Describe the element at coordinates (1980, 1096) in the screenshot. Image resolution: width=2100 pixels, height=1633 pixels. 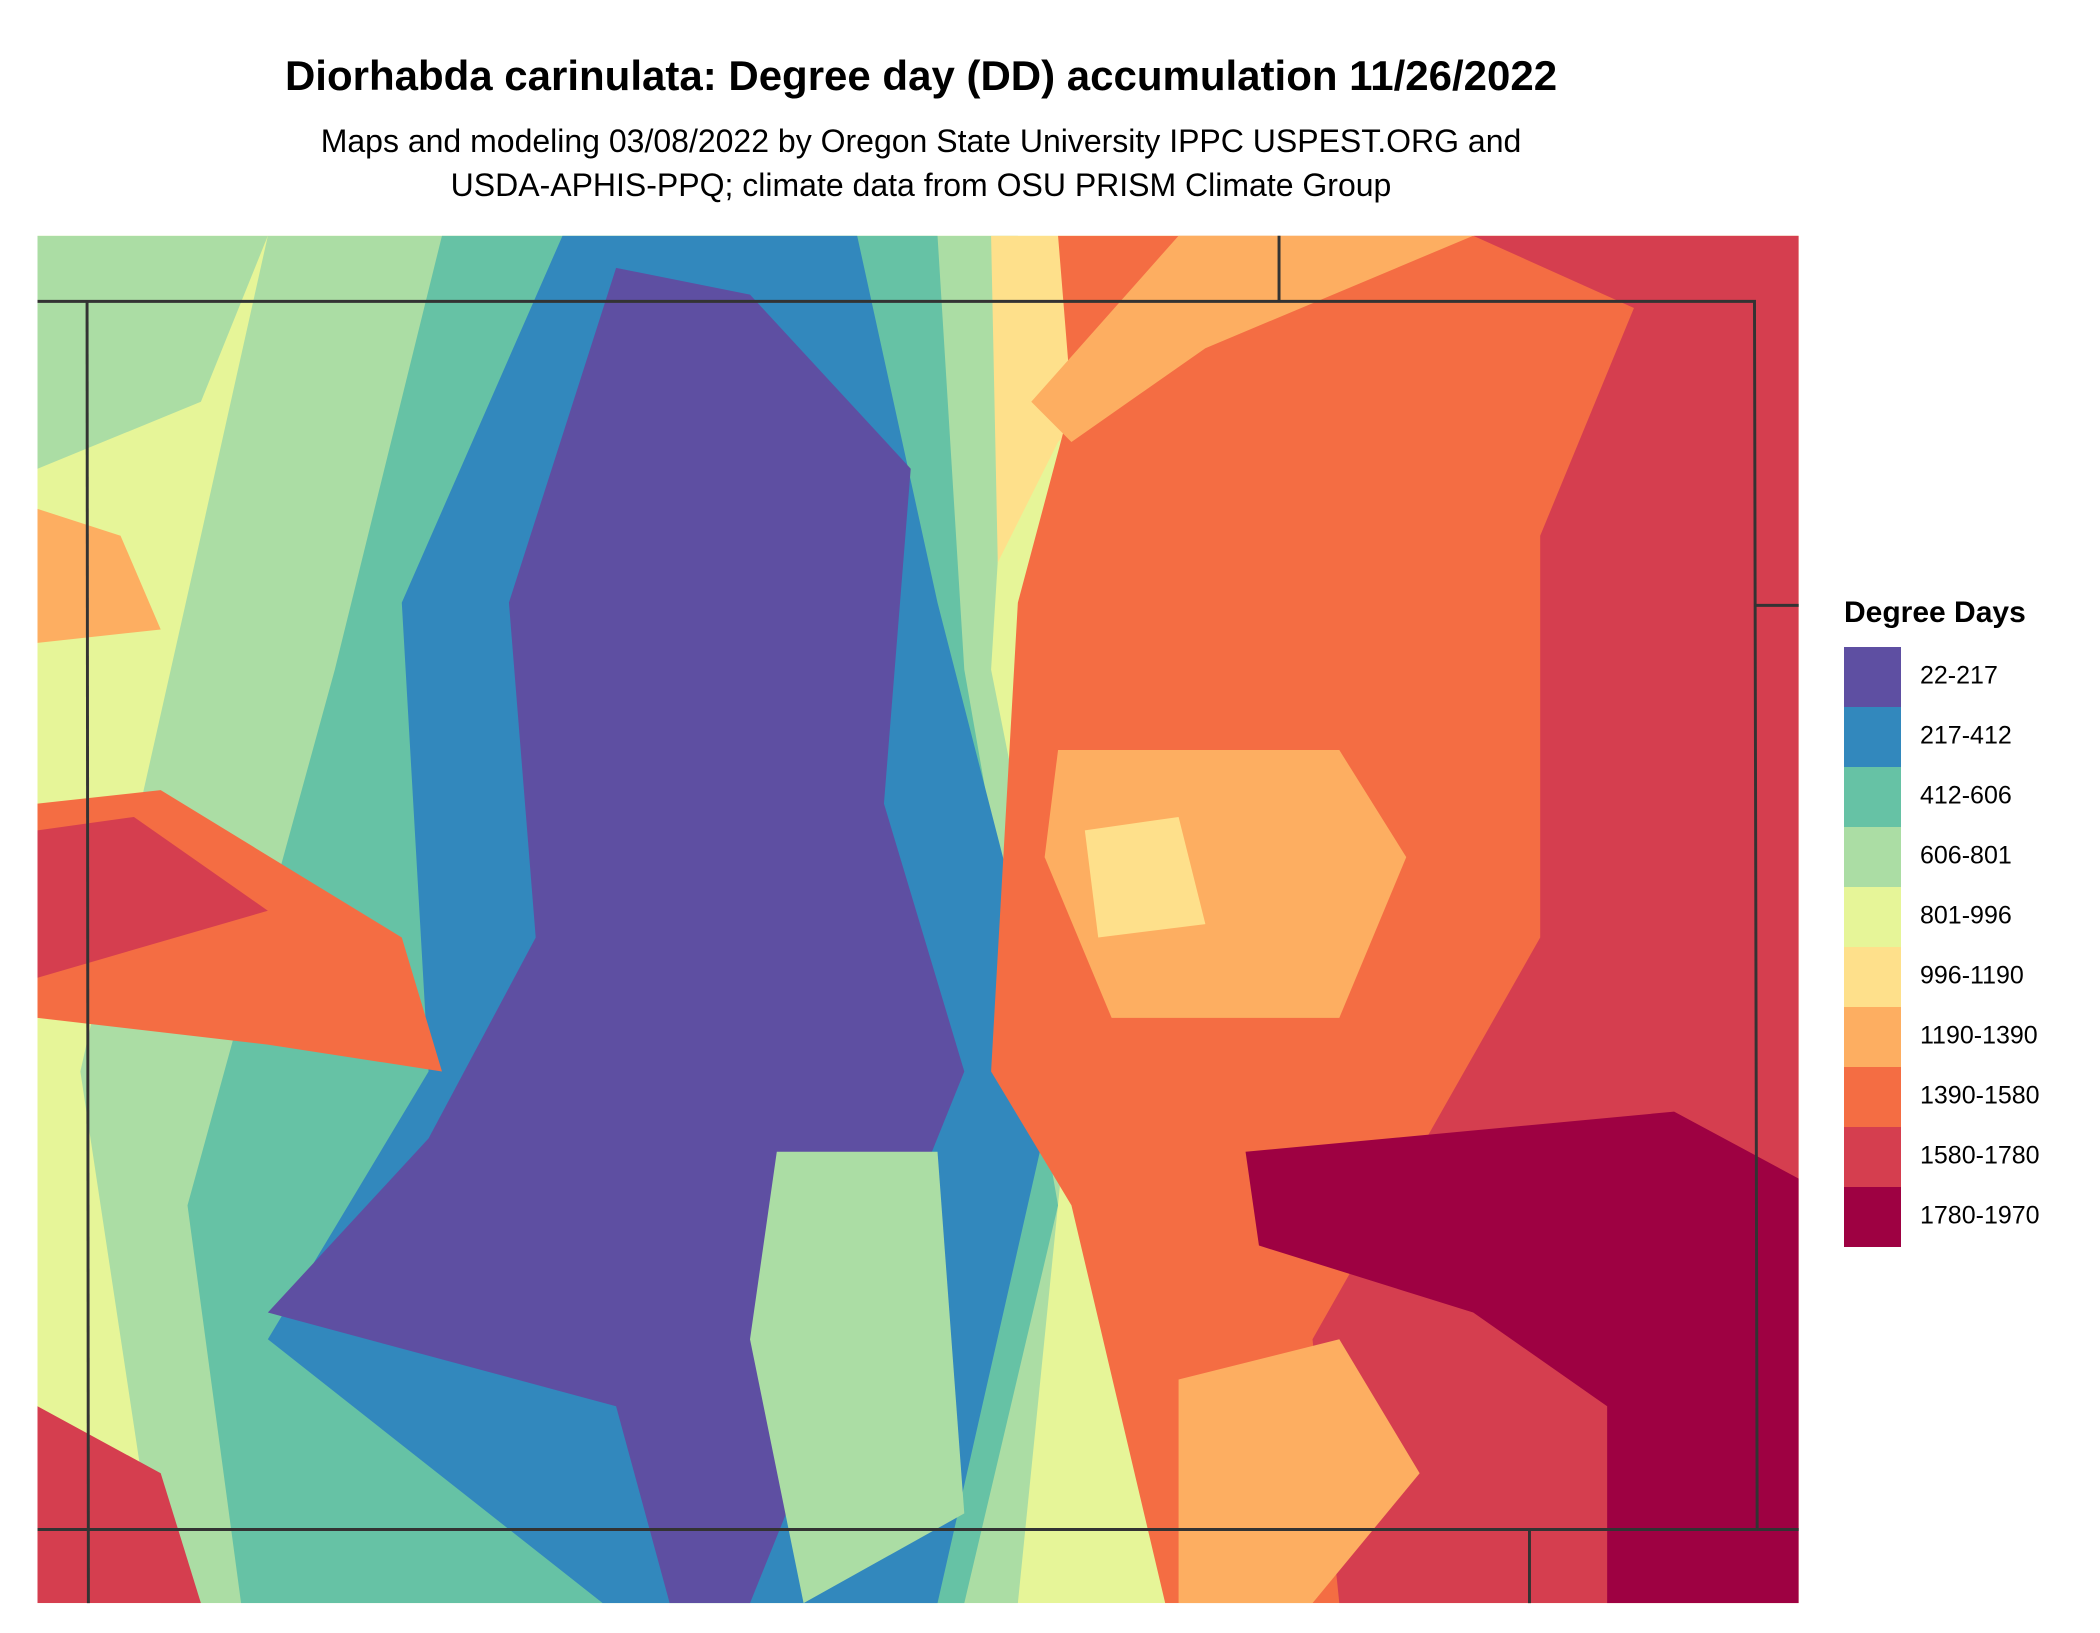
I see `legend-label: 1390-1580` at that location.